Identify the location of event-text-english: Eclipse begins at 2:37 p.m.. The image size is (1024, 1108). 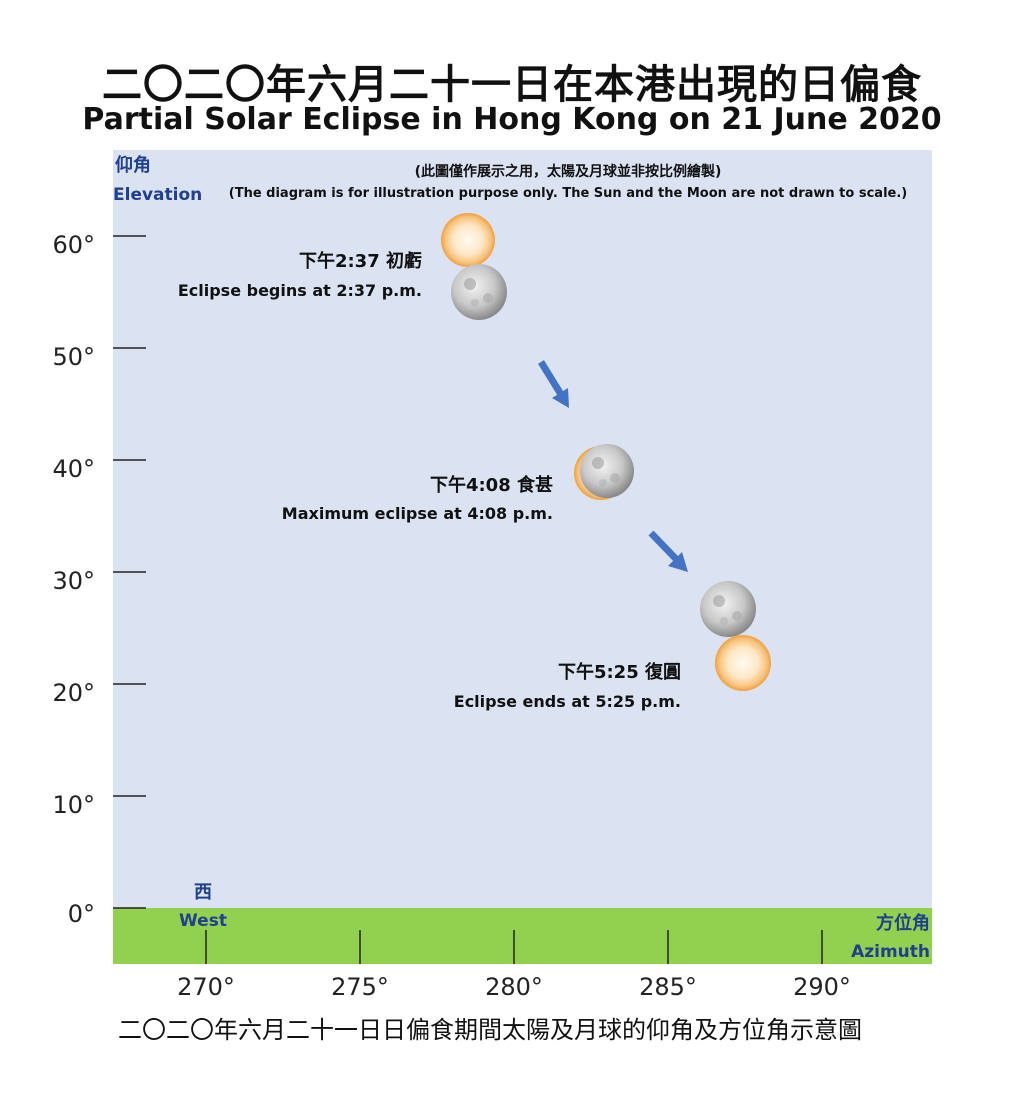
(300, 290).